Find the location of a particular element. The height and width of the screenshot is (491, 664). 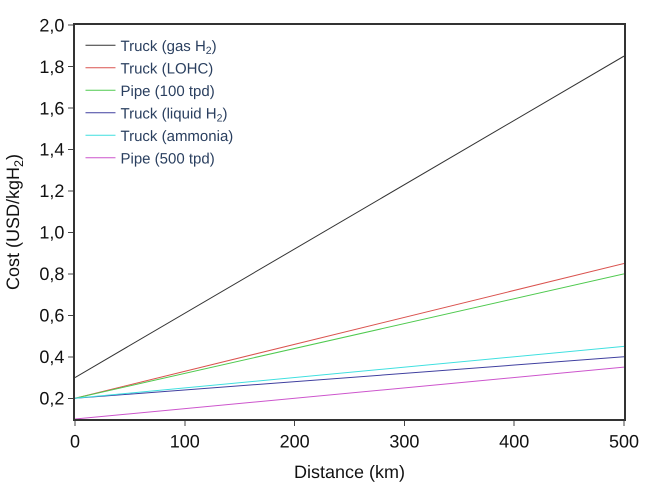

y-tick-label: 0,4 is located at coordinates (51, 357).